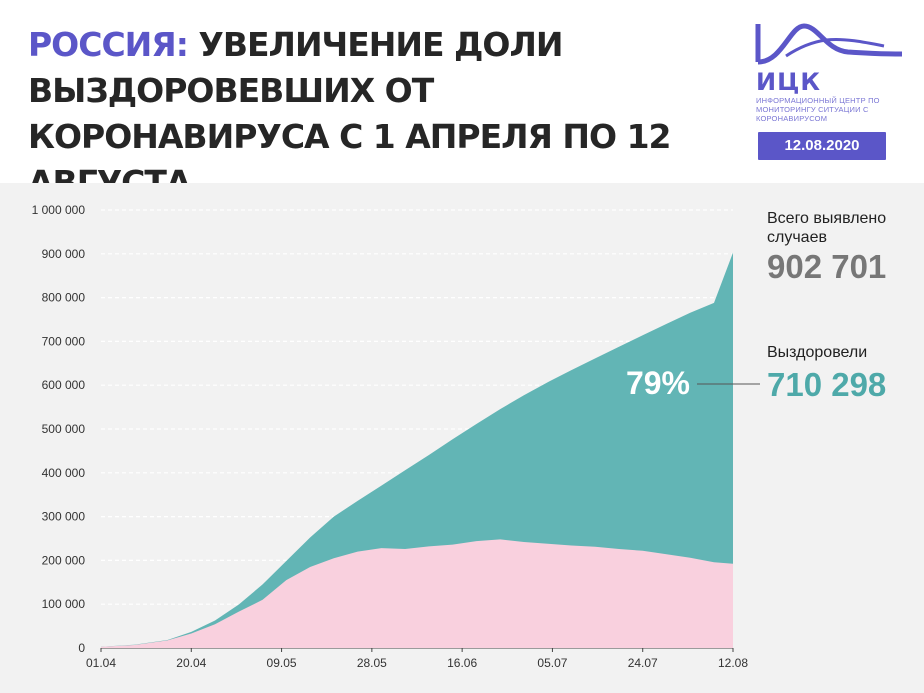 The width and height of the screenshot is (924, 693). What do you see at coordinates (733, 663) in the screenshot?
I see `x-tick-label: 12.08` at bounding box center [733, 663].